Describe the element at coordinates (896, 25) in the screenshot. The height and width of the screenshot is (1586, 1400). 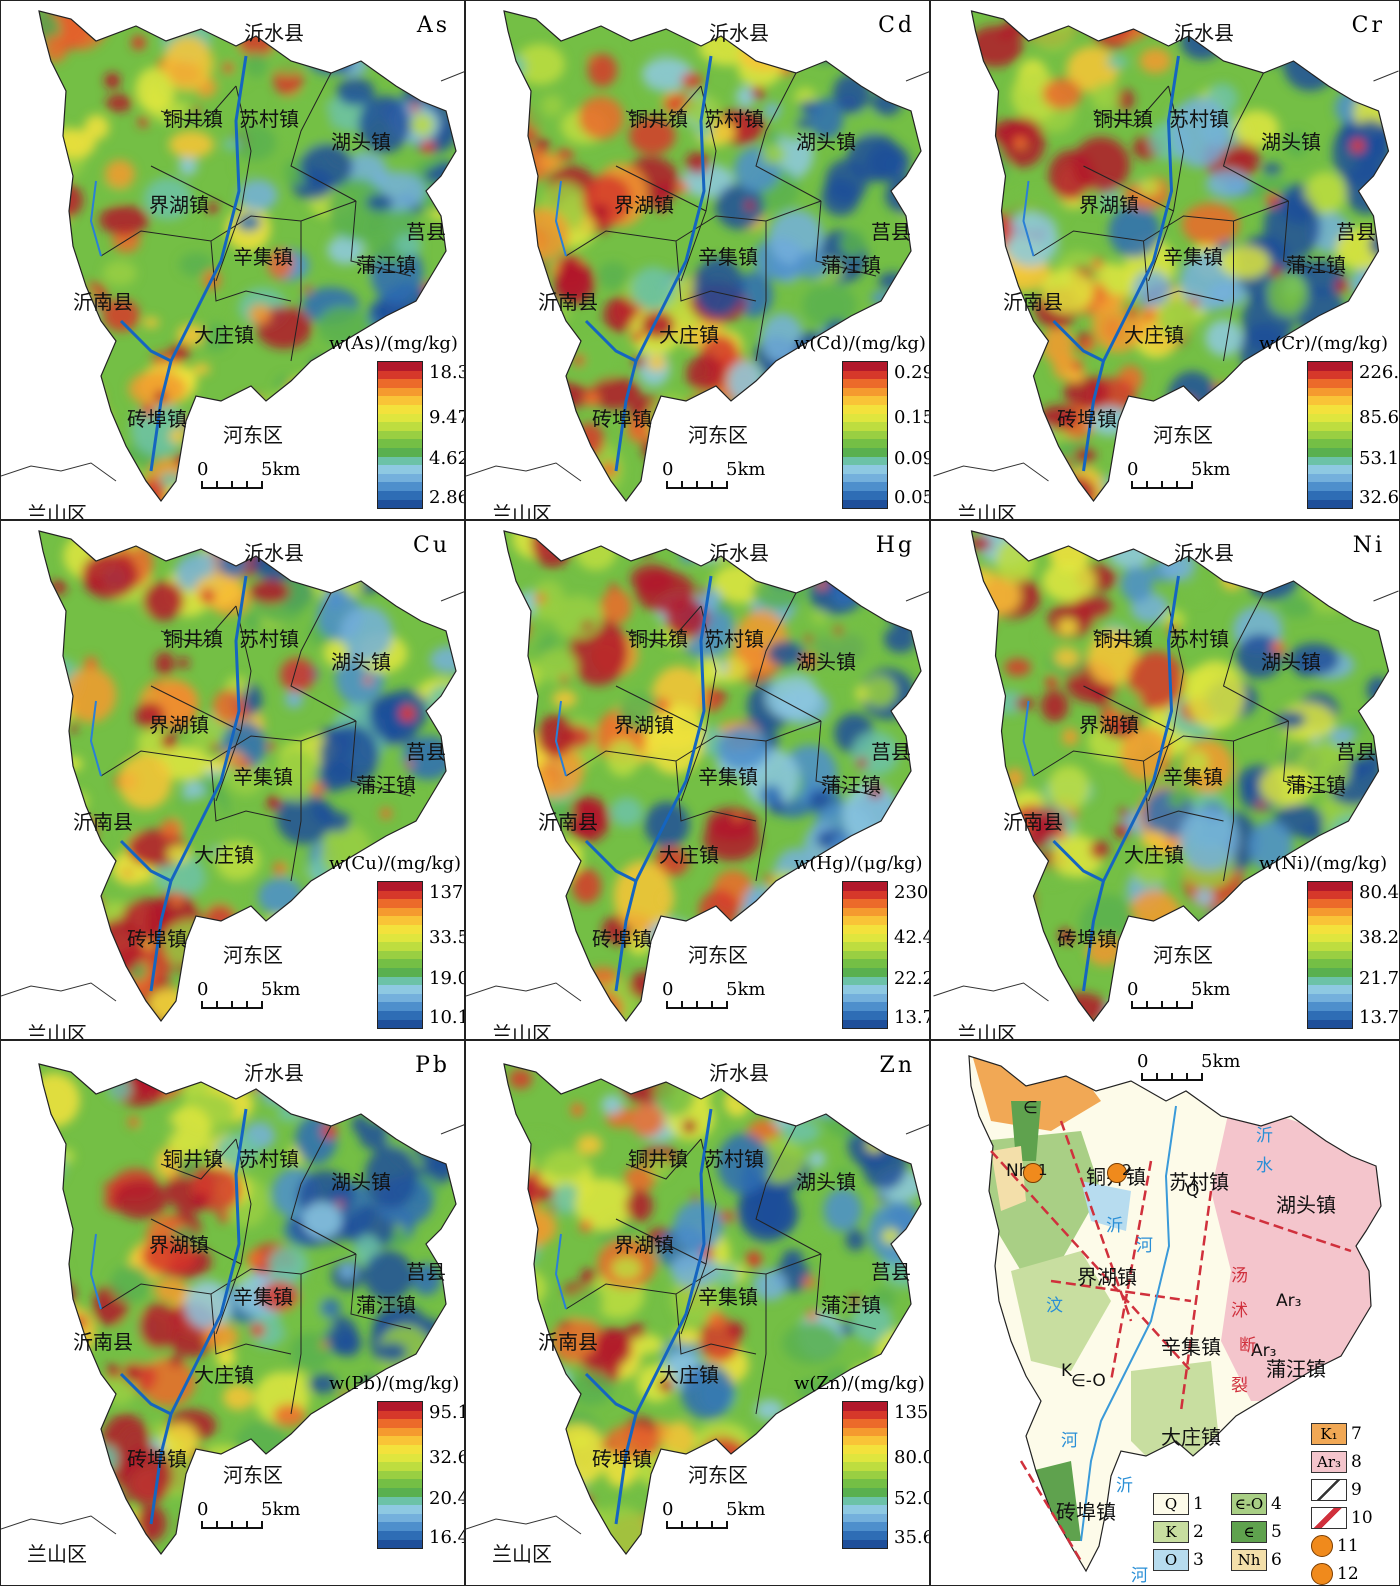
I see `element-label: Cd` at that location.